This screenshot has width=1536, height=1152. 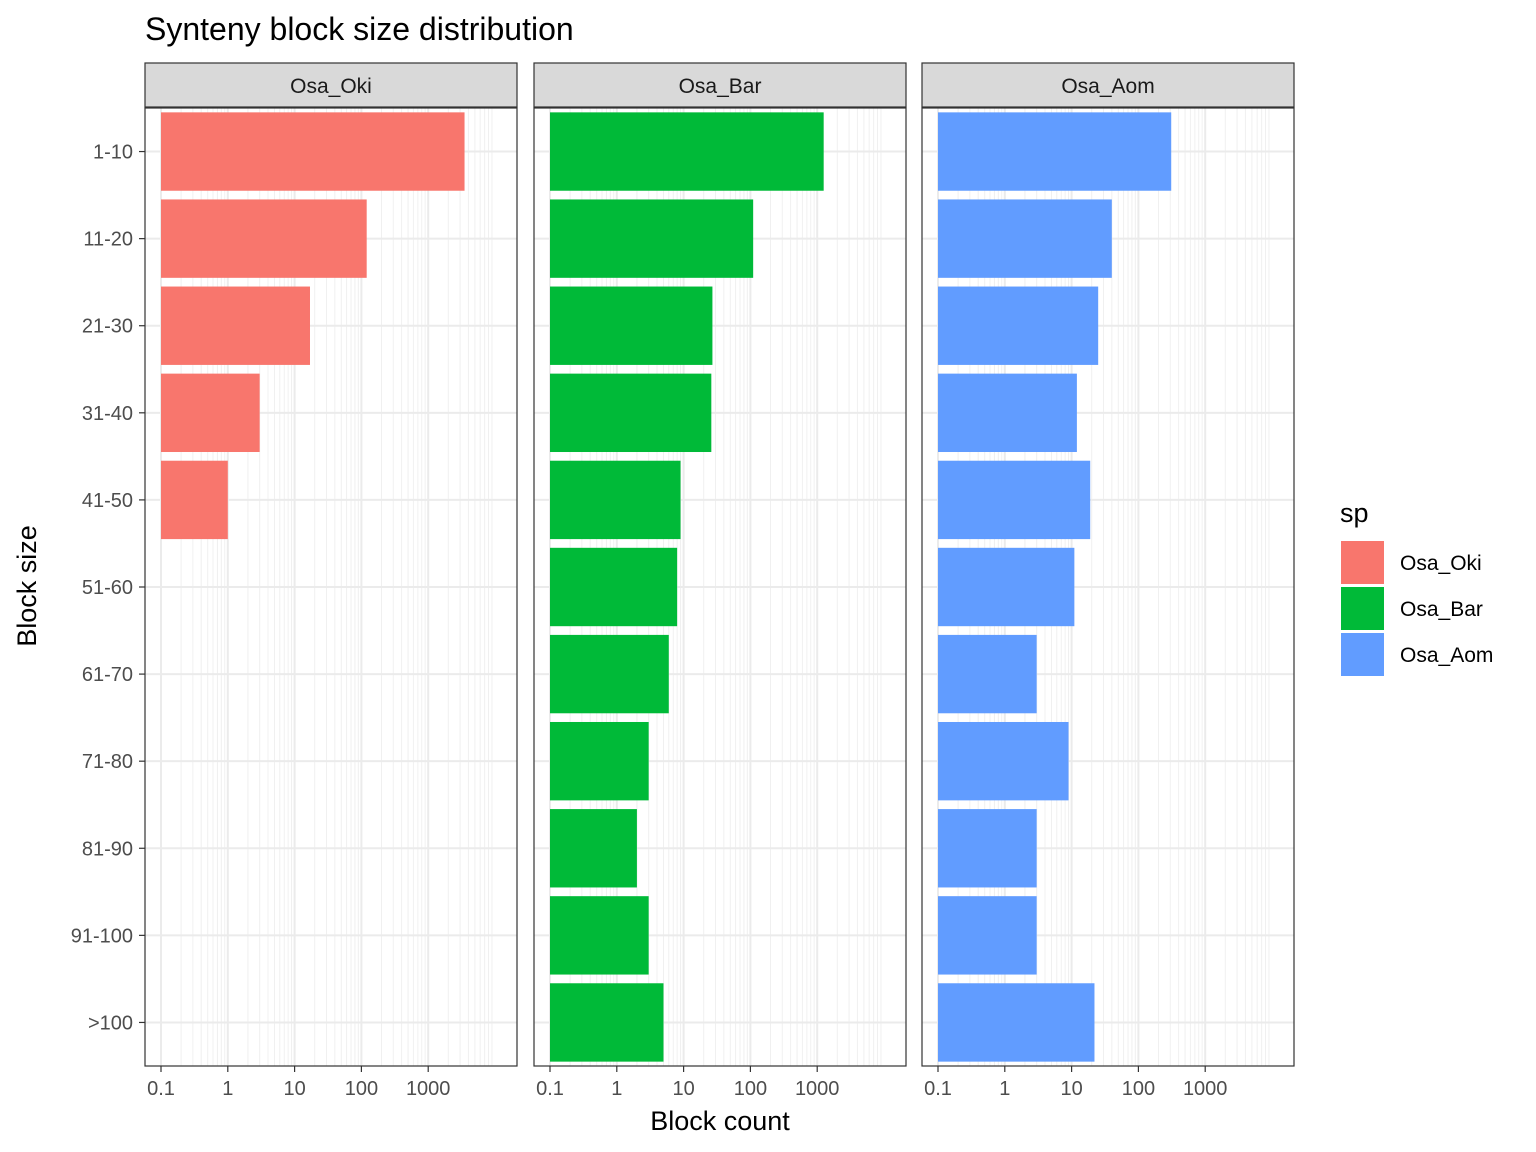 I want to click on legend-swatch-Osa_Oki, so click(x=1362, y=562).